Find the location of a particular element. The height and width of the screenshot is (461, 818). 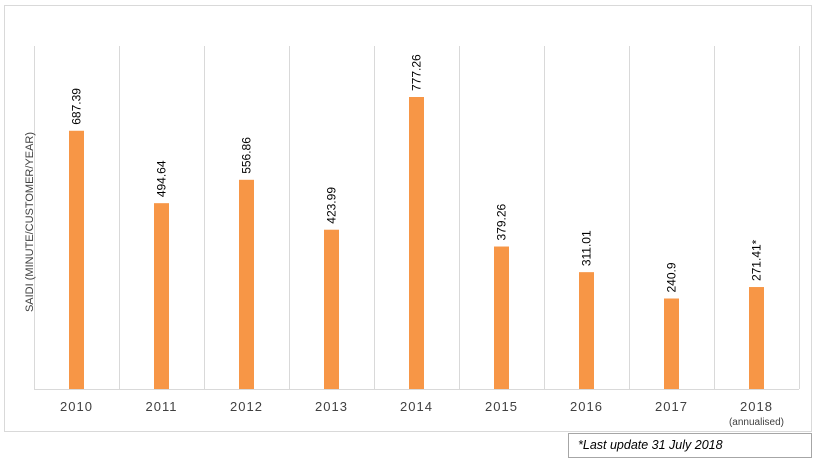

data-label-2010: 687.39 is located at coordinates (77, 106).